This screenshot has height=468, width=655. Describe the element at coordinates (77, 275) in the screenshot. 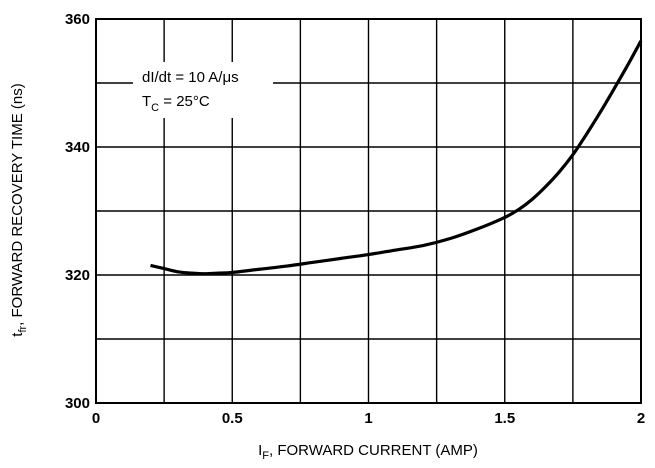

I see `y-tick-label: 320` at that location.